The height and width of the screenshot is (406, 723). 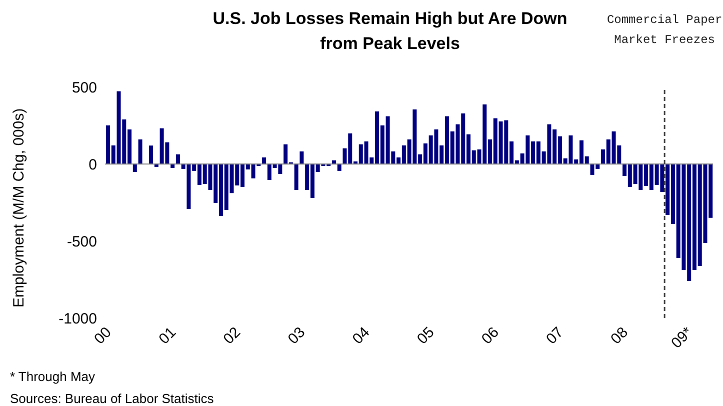 I want to click on x-tick-label: 07, so click(x=555, y=336).